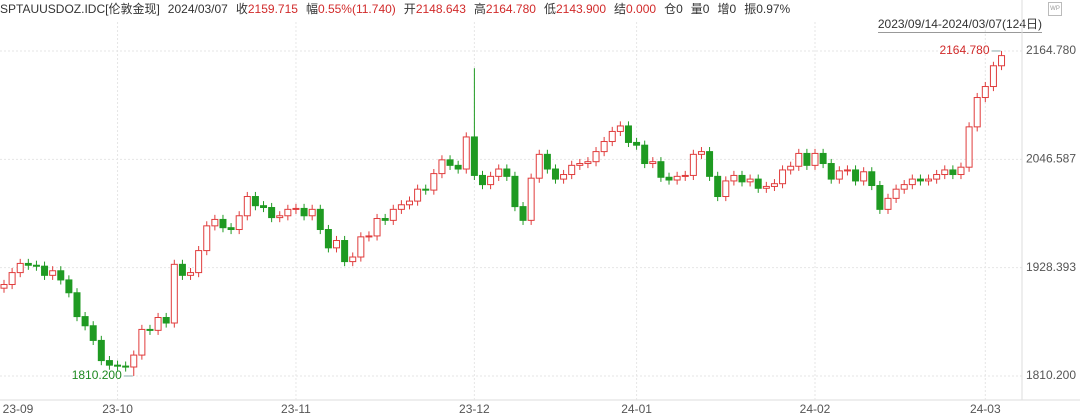 The width and height of the screenshot is (1080, 418). What do you see at coordinates (18, 409) in the screenshot?
I see `x-tick-label: 23-09` at bounding box center [18, 409].